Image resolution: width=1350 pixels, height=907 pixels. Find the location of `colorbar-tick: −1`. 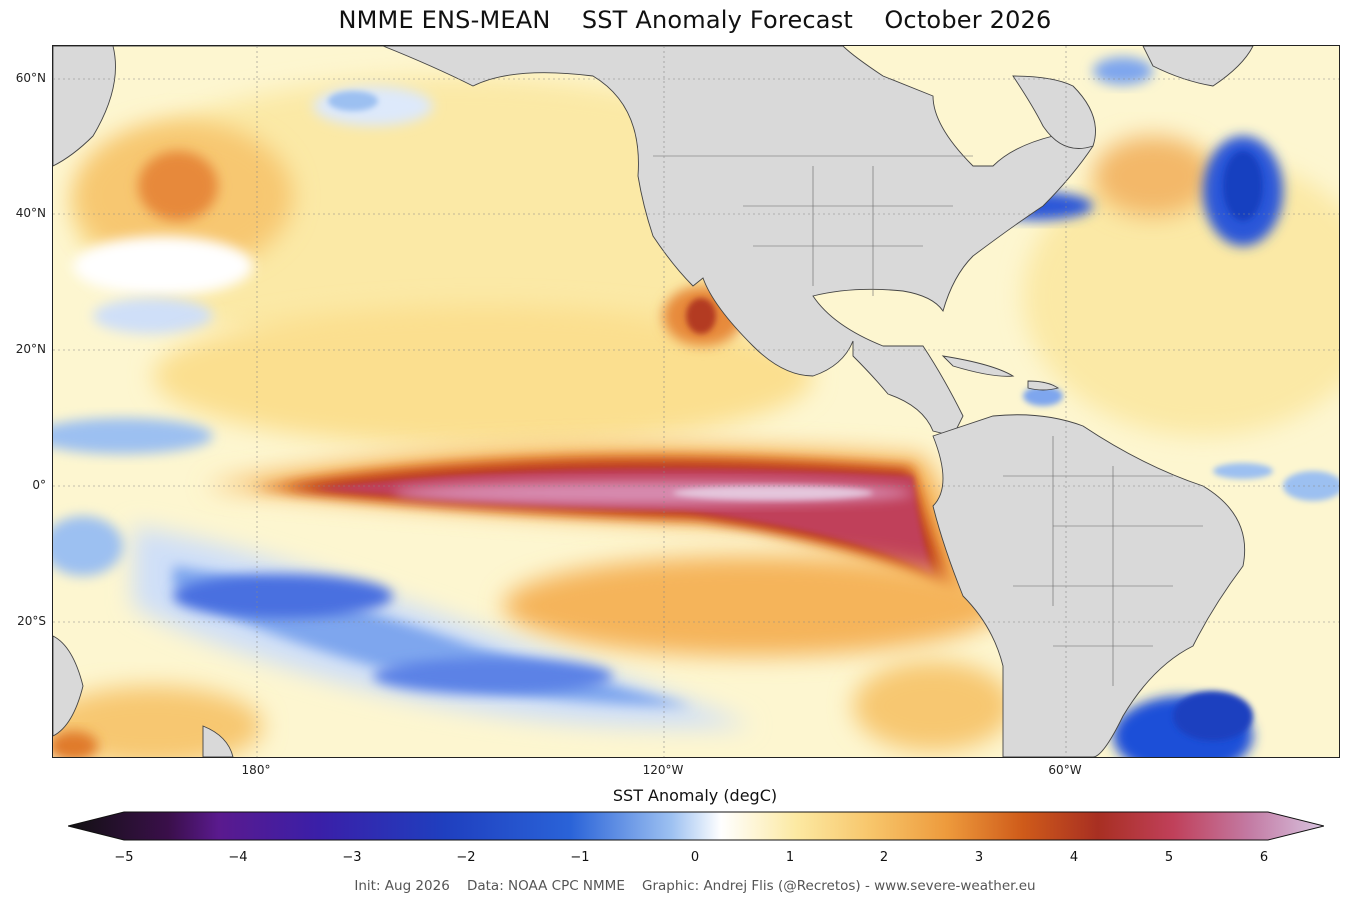

colorbar-tick: −1 is located at coordinates (580, 857).